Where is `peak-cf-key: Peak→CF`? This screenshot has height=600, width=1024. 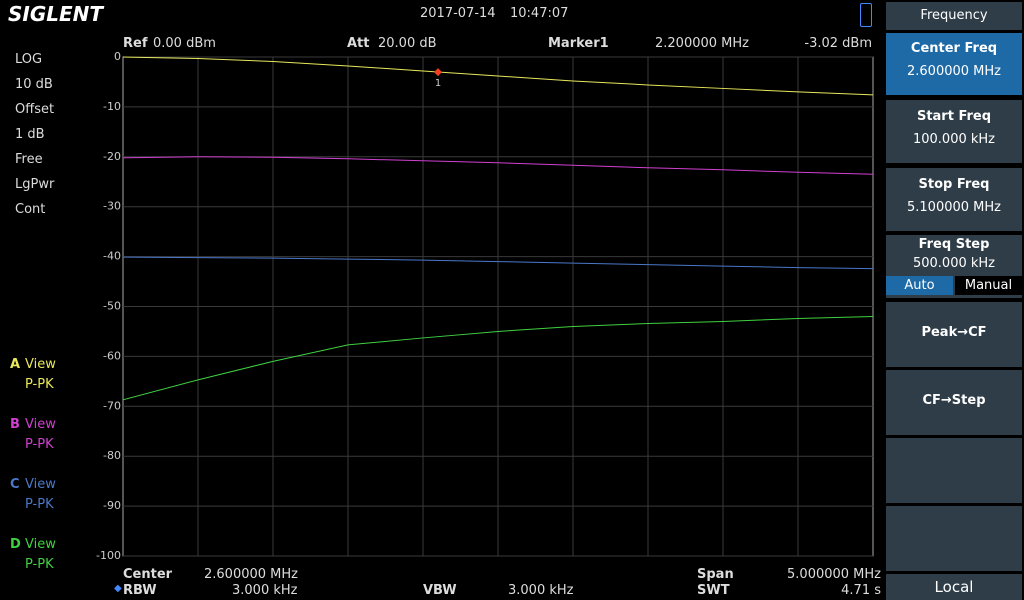 peak-cf-key: Peak→CF is located at coordinates (954, 334).